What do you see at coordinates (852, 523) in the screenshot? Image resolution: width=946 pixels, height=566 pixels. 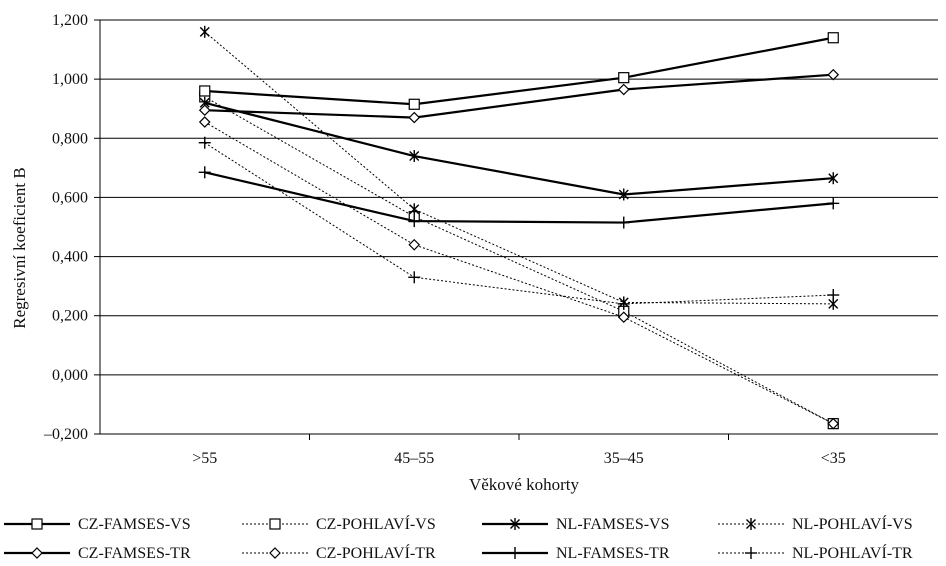 I see `legend-label: NL-POHLAVÍ-VS` at bounding box center [852, 523].